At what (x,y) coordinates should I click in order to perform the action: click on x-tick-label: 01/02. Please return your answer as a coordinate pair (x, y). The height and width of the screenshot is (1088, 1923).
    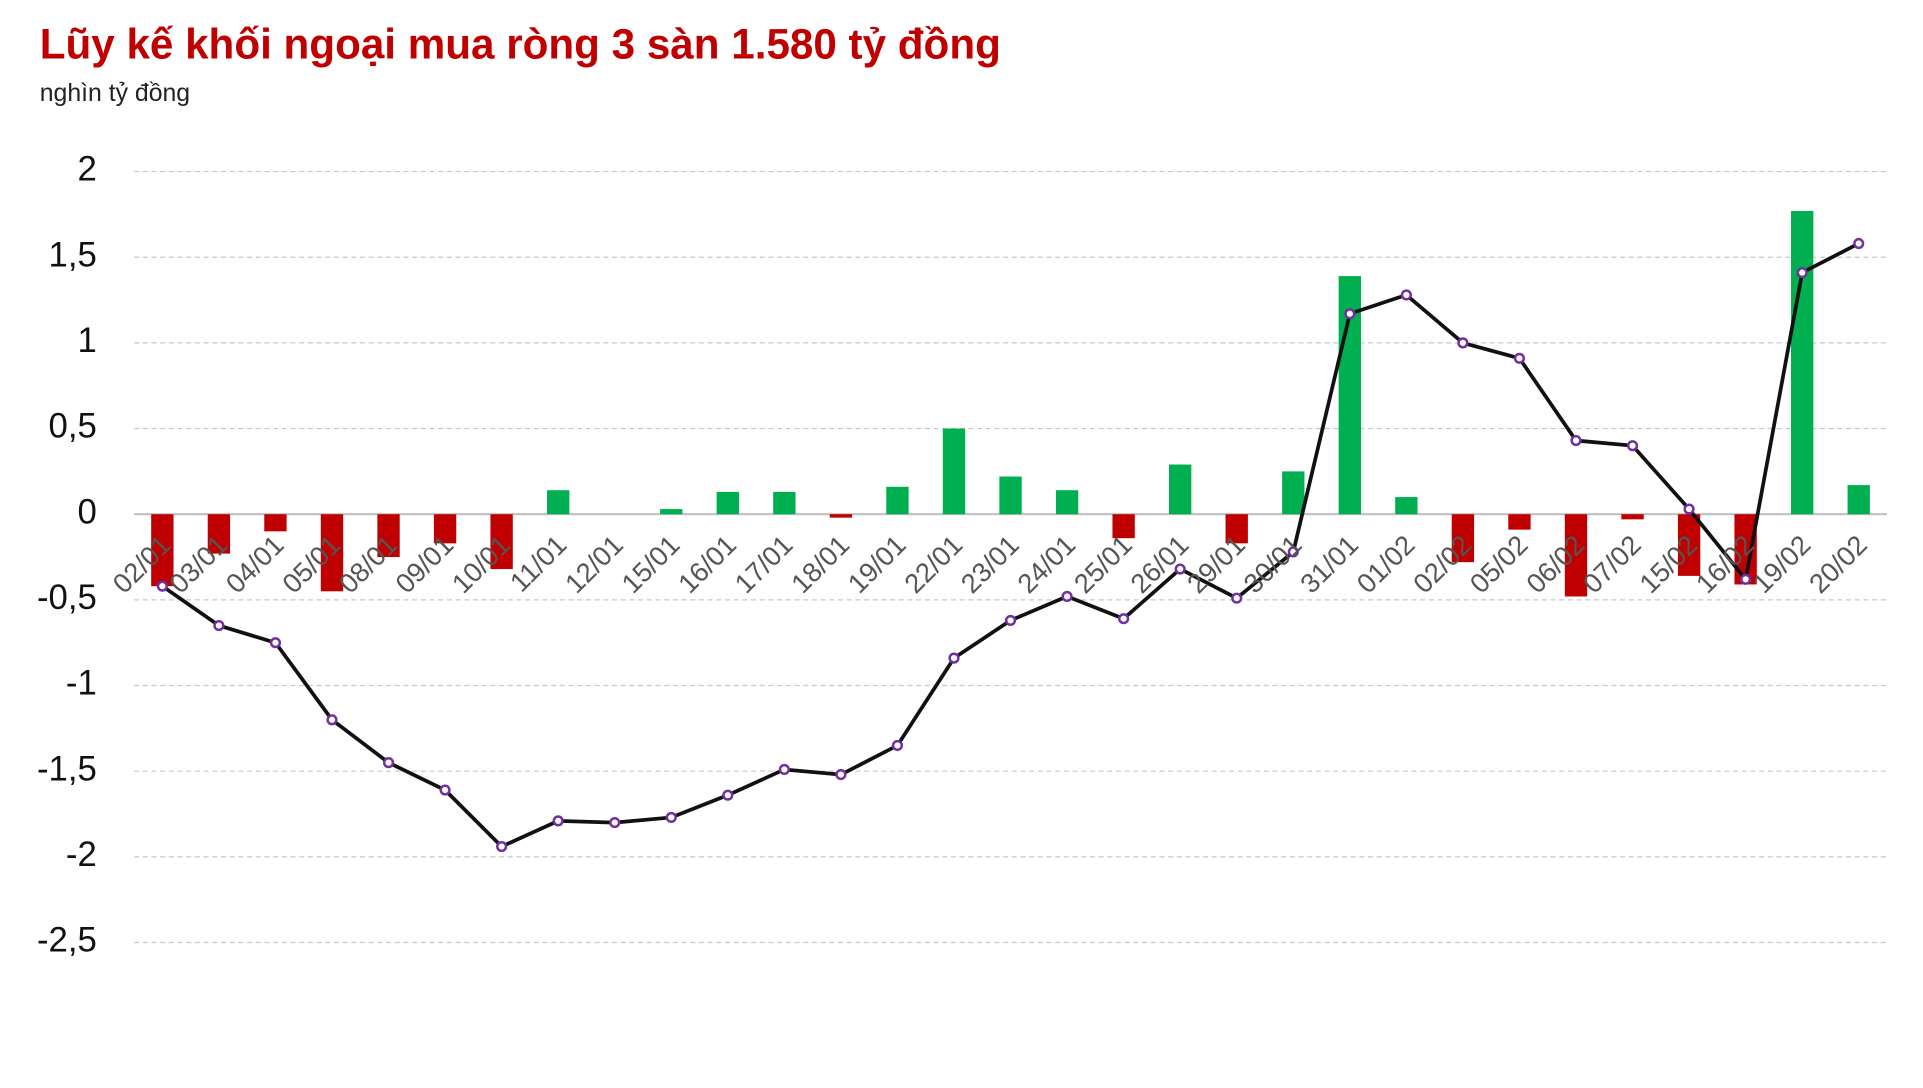
    Looking at the image, I should click on (1385, 564).